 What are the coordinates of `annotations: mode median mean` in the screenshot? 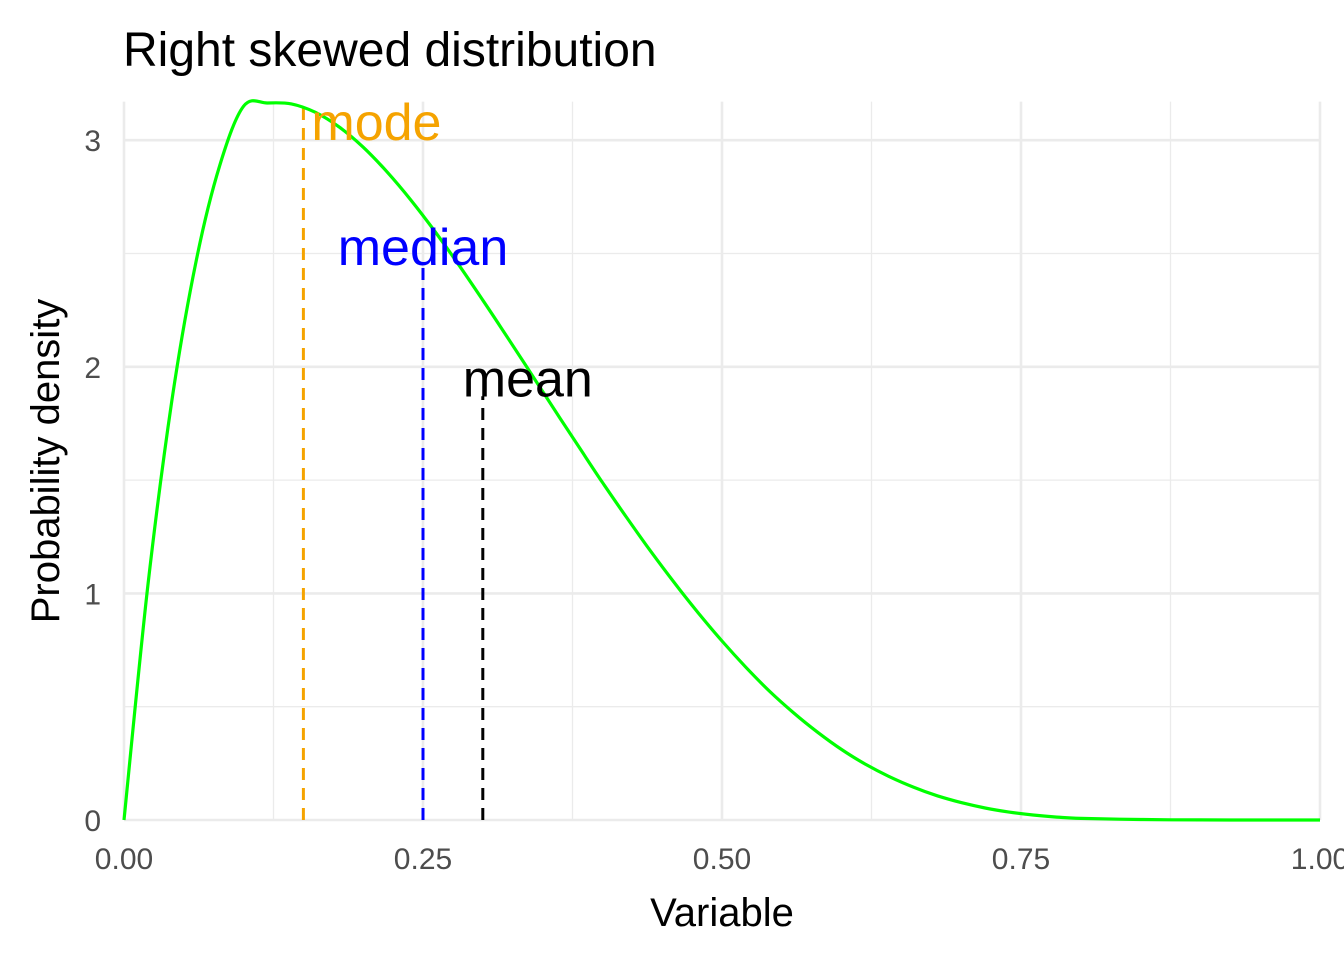 It's located at (451, 251).